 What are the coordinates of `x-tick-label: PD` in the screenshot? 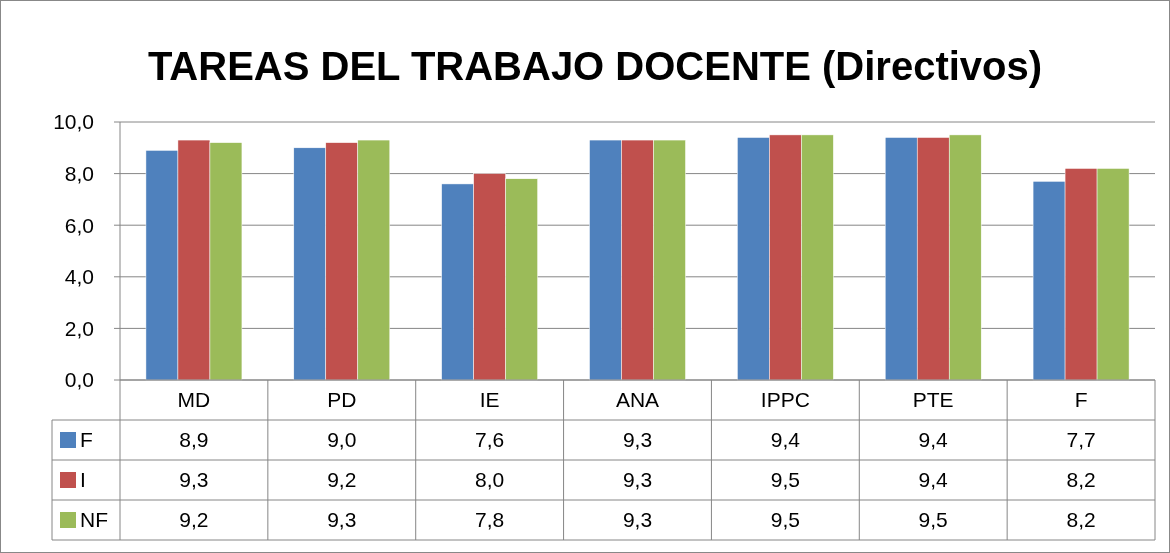 It's located at (342, 400).